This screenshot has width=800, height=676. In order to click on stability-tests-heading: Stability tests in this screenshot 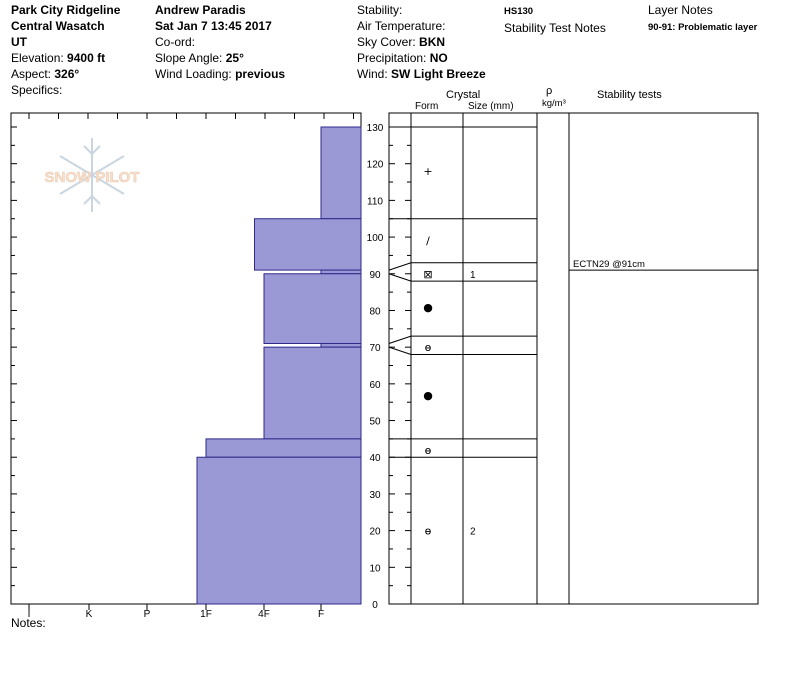, I will do `click(629, 95)`.